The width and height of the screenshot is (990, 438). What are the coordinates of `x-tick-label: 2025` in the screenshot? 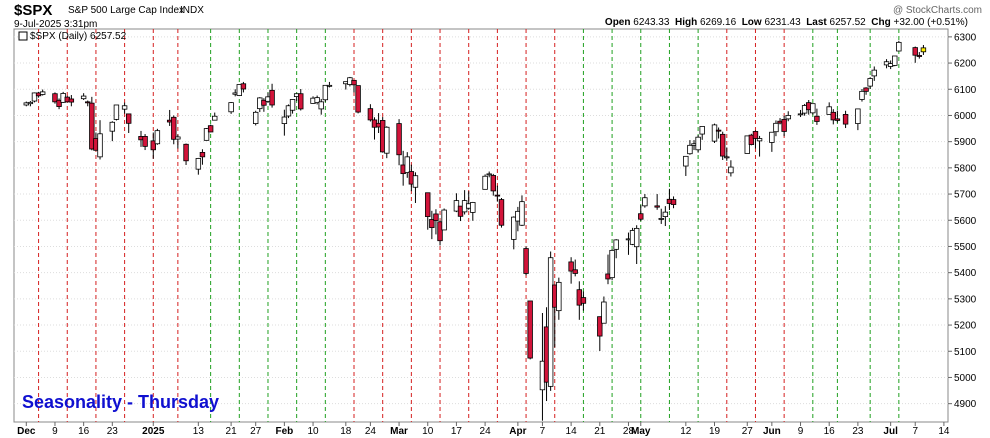 It's located at (153, 431).